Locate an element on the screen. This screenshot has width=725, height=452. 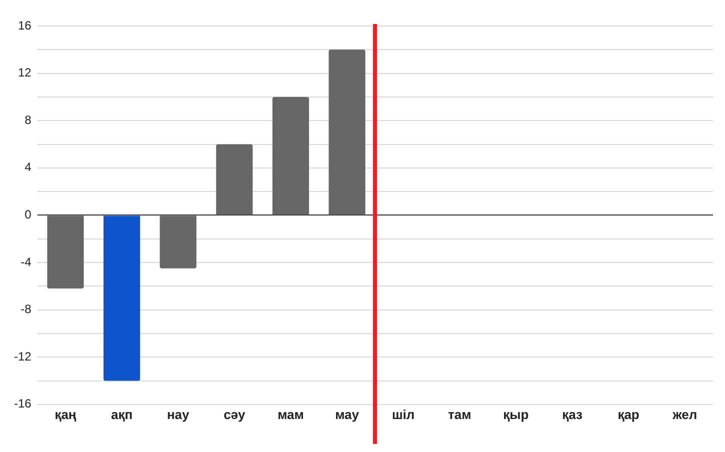
x-tick-label: мам is located at coordinates (291, 414).